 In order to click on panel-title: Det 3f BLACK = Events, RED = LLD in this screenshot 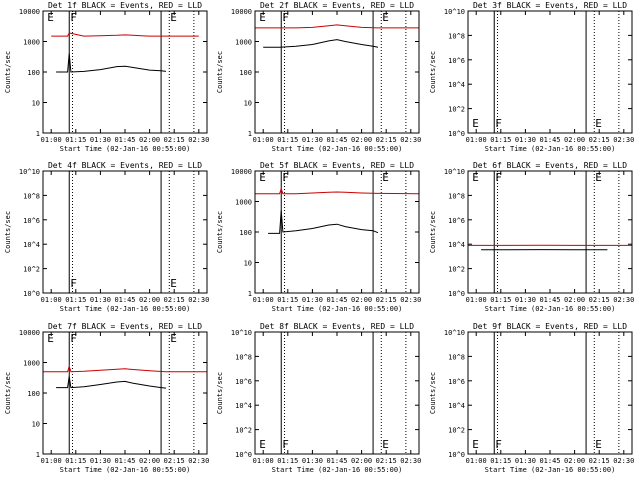, I will do `click(550, 5)`.